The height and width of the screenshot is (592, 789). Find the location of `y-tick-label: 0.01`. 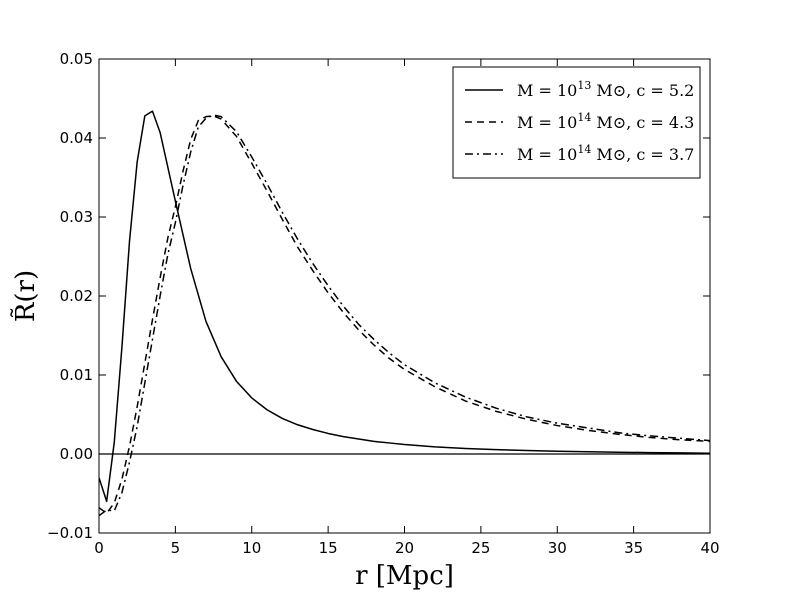

y-tick-label: 0.01 is located at coordinates (76, 375).